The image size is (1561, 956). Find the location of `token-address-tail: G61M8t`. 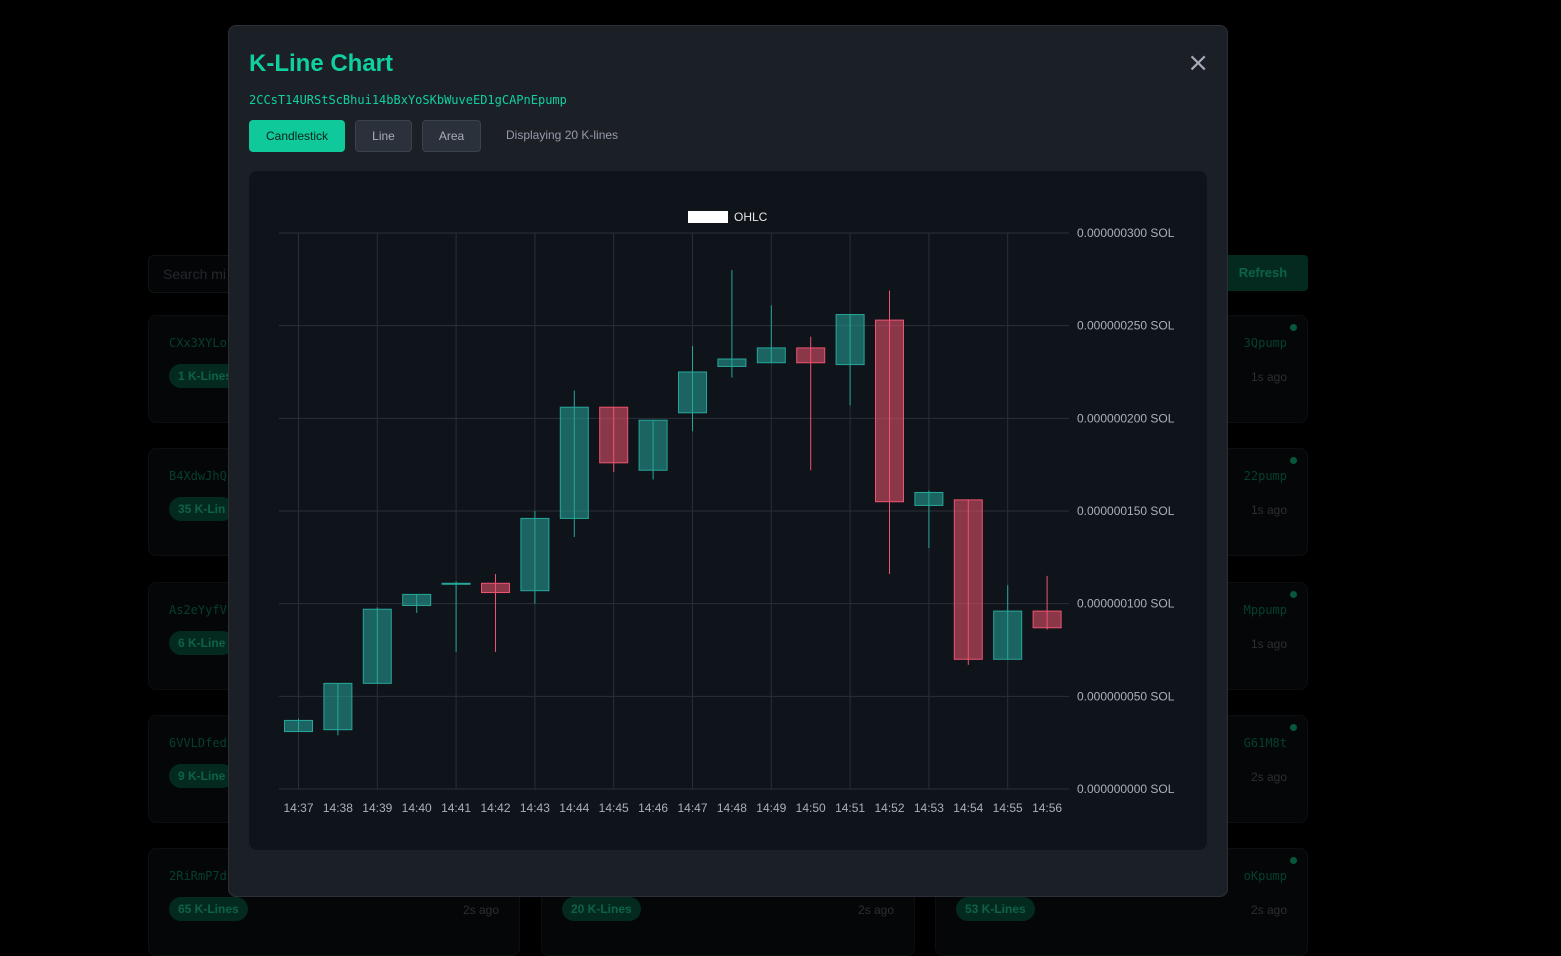

token-address-tail: G61M8t is located at coordinates (1265, 743).